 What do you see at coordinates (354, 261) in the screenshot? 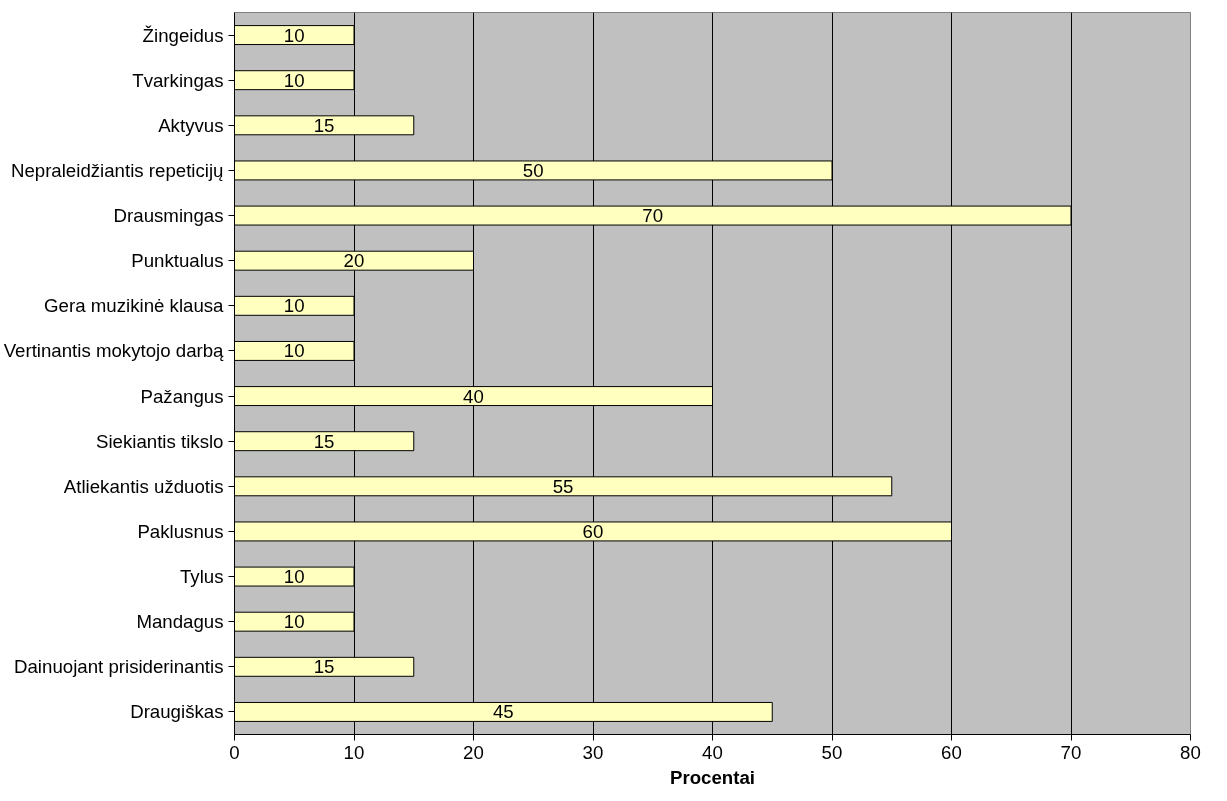
I see `data-label: 20` at bounding box center [354, 261].